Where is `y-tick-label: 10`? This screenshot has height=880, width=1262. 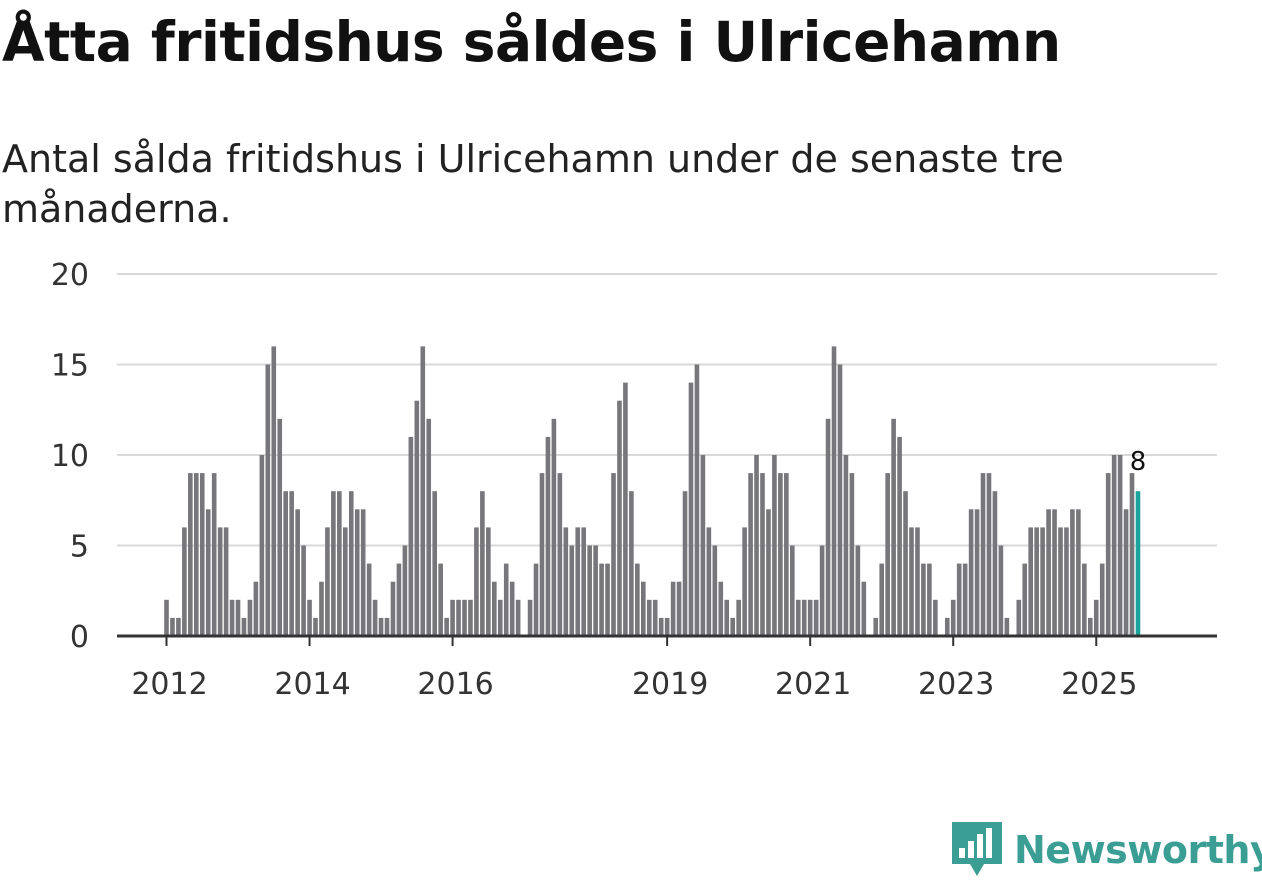
y-tick-label: 10 is located at coordinates (70, 456).